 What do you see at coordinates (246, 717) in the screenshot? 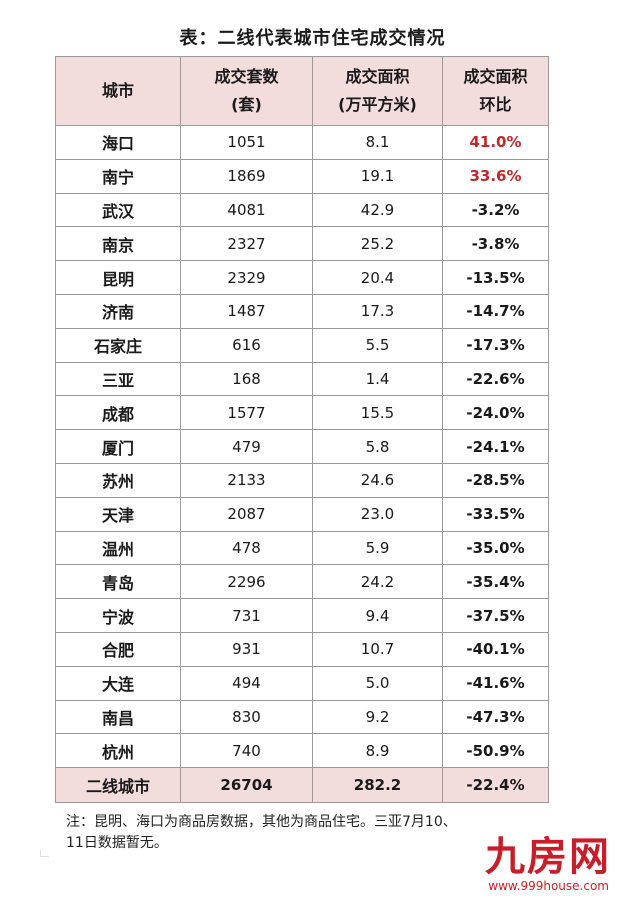
I see `units-cell: 830` at bounding box center [246, 717].